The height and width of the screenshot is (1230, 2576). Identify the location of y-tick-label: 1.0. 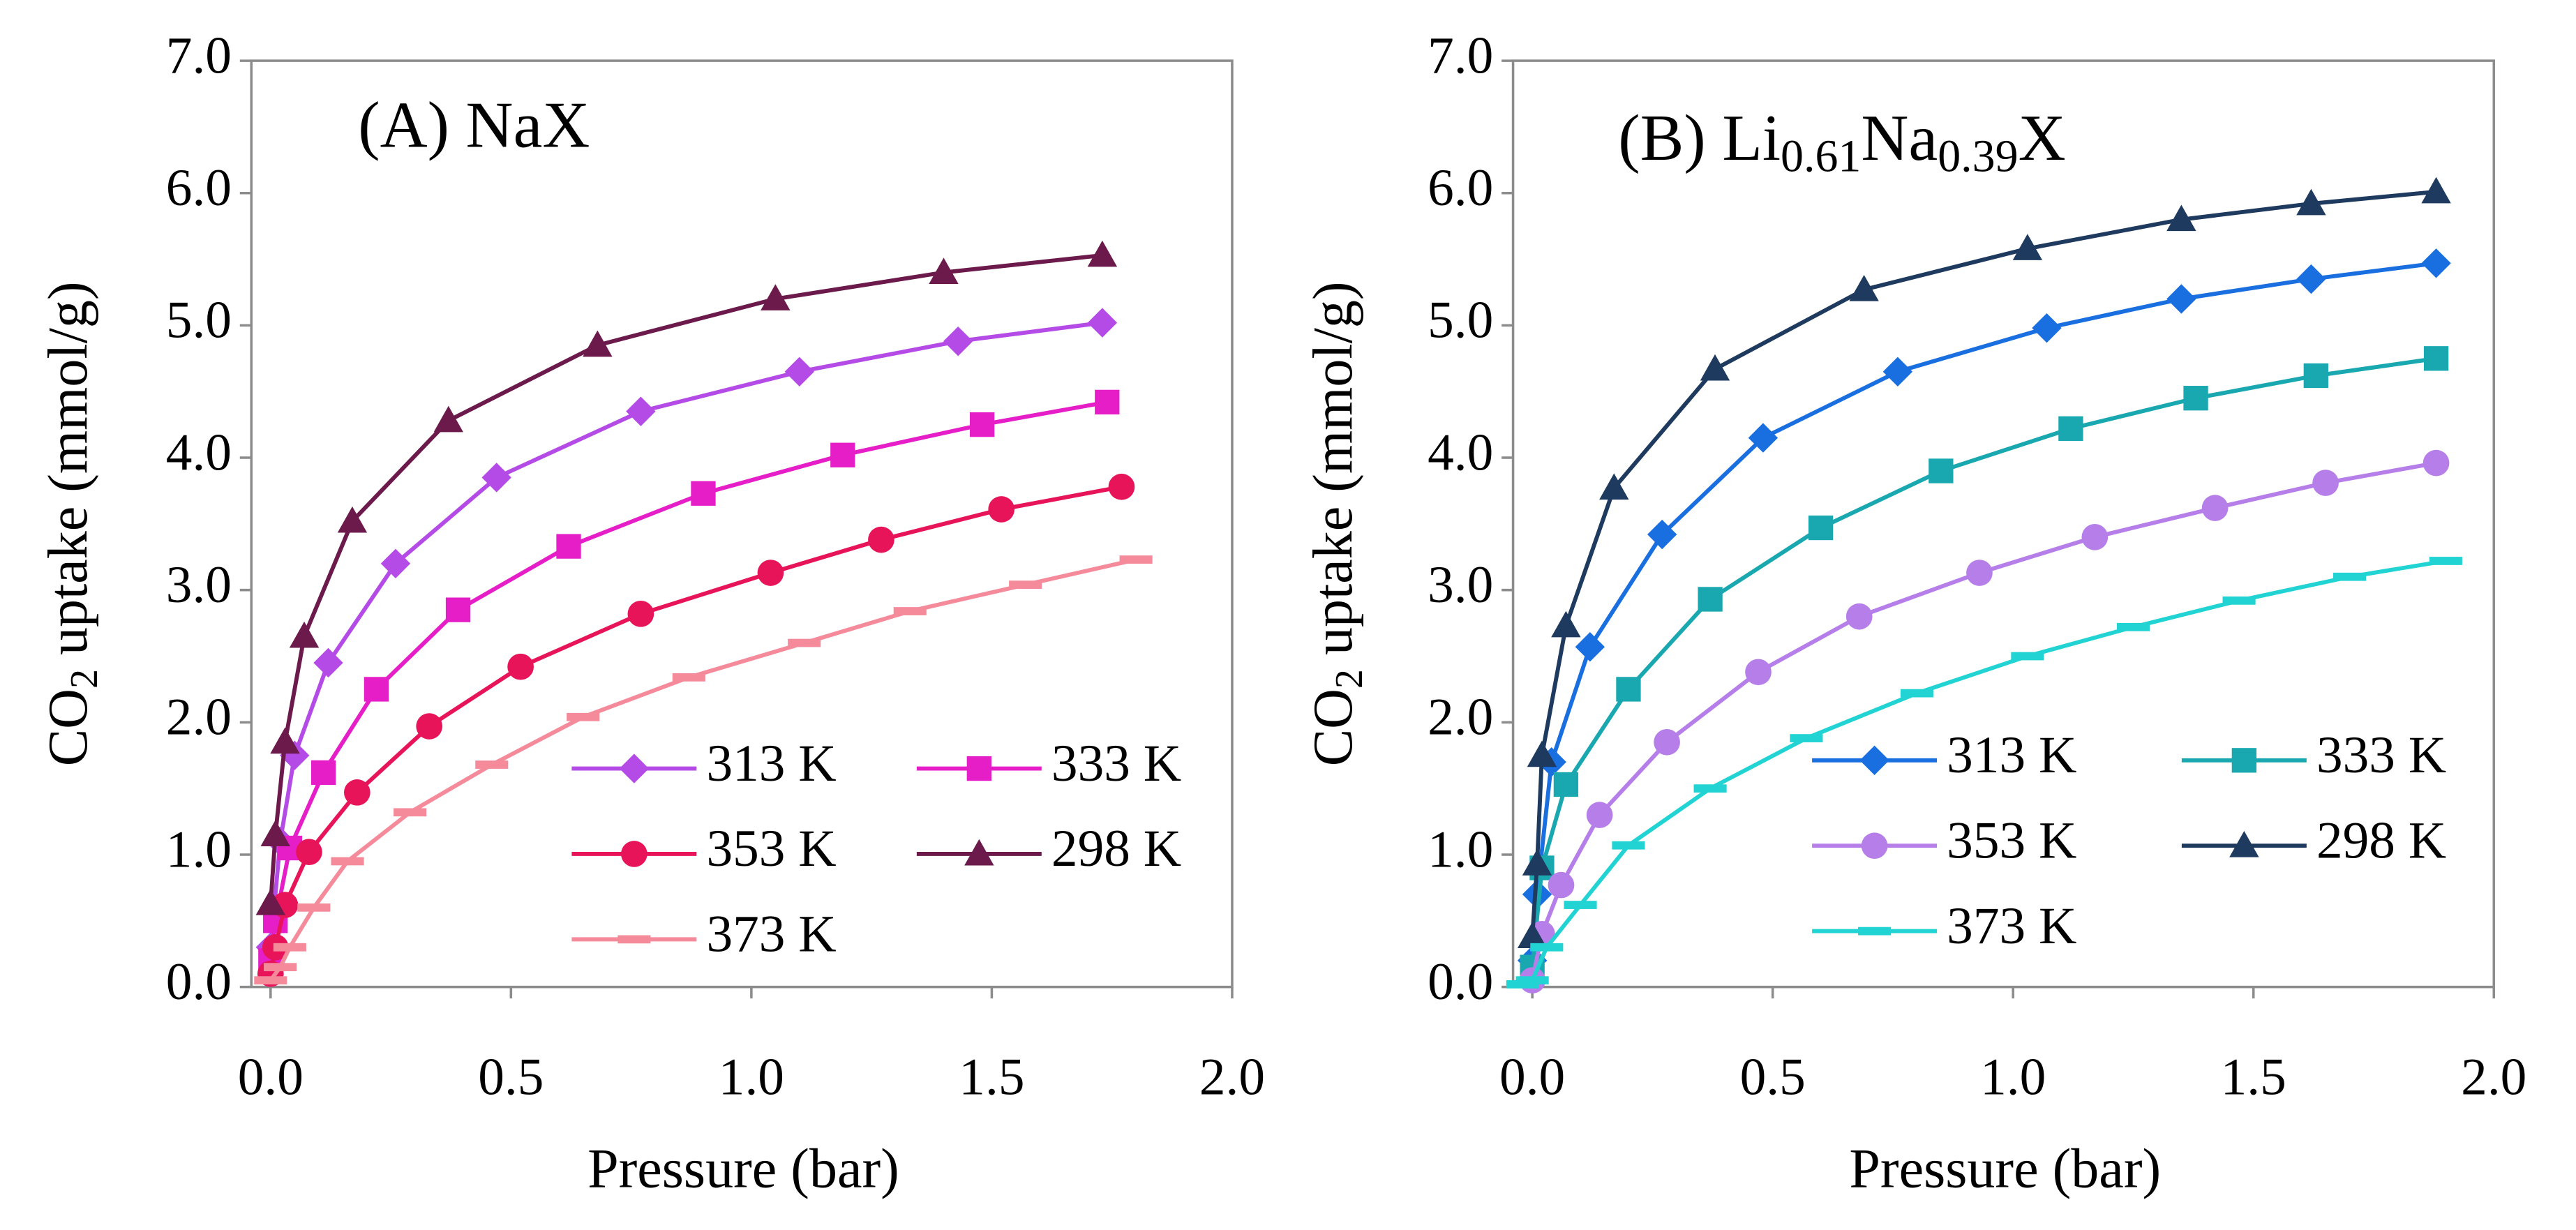
(199, 849).